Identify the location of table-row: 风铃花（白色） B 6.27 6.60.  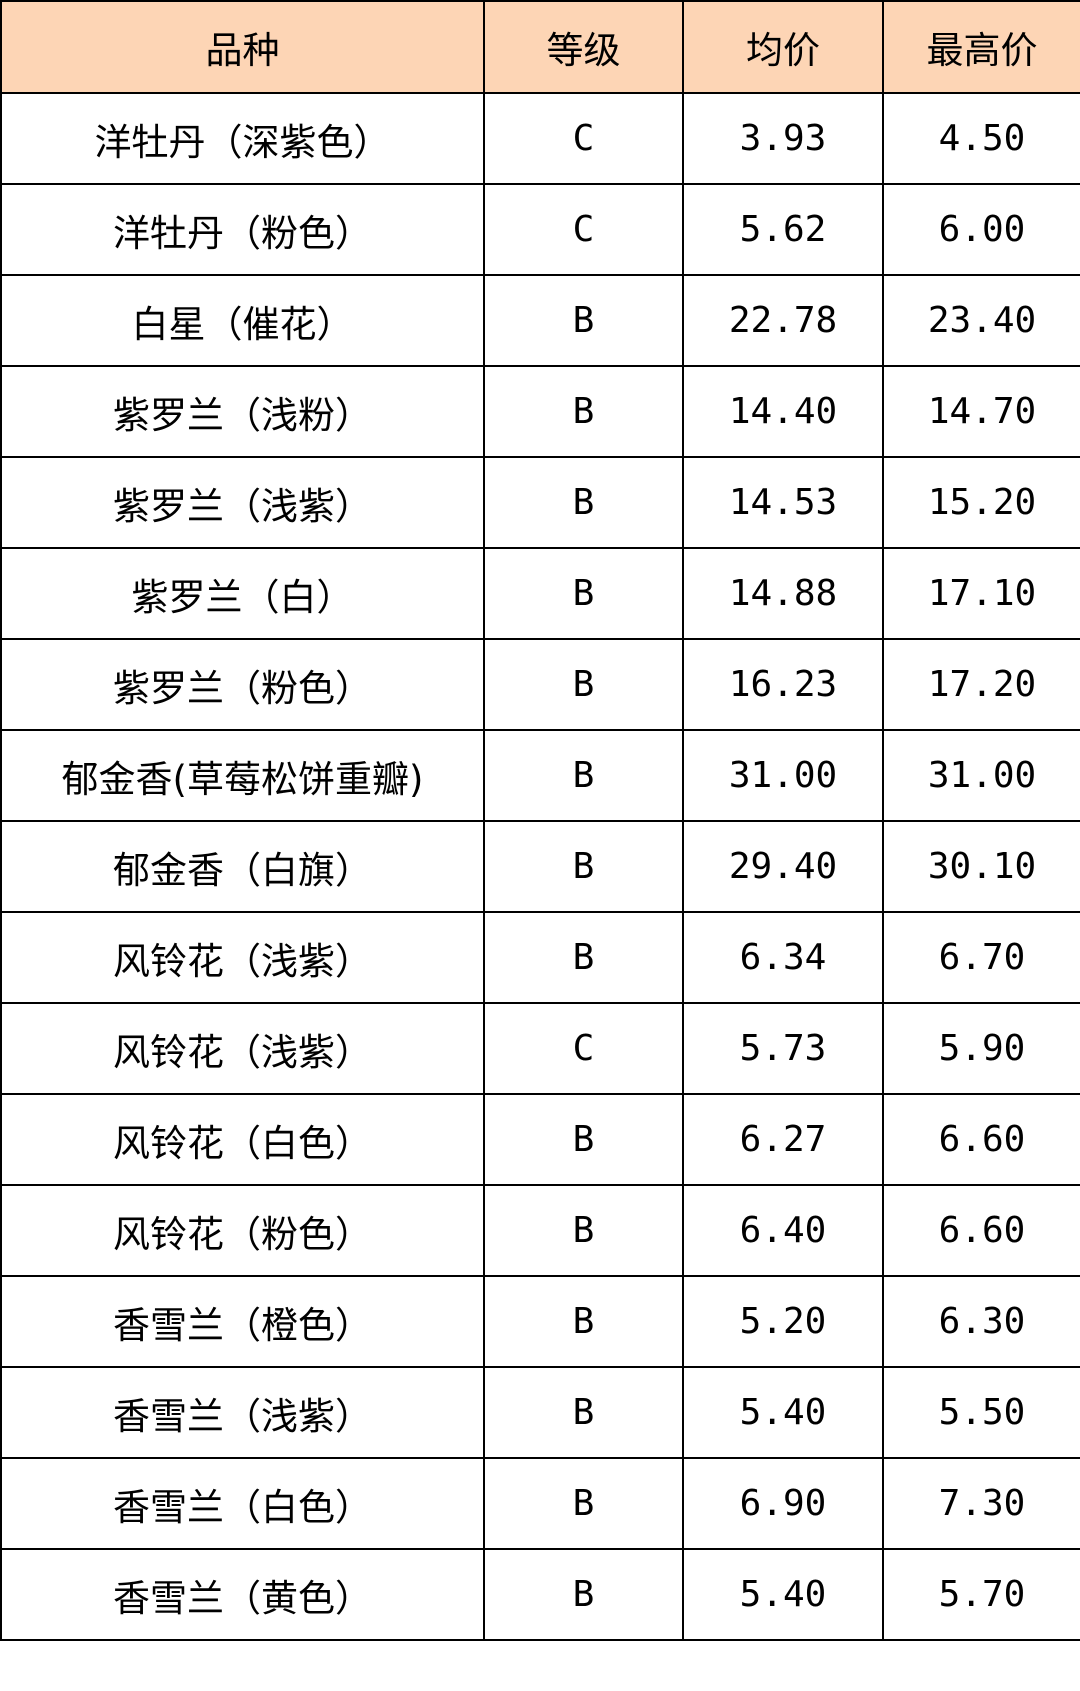
(540, 1139).